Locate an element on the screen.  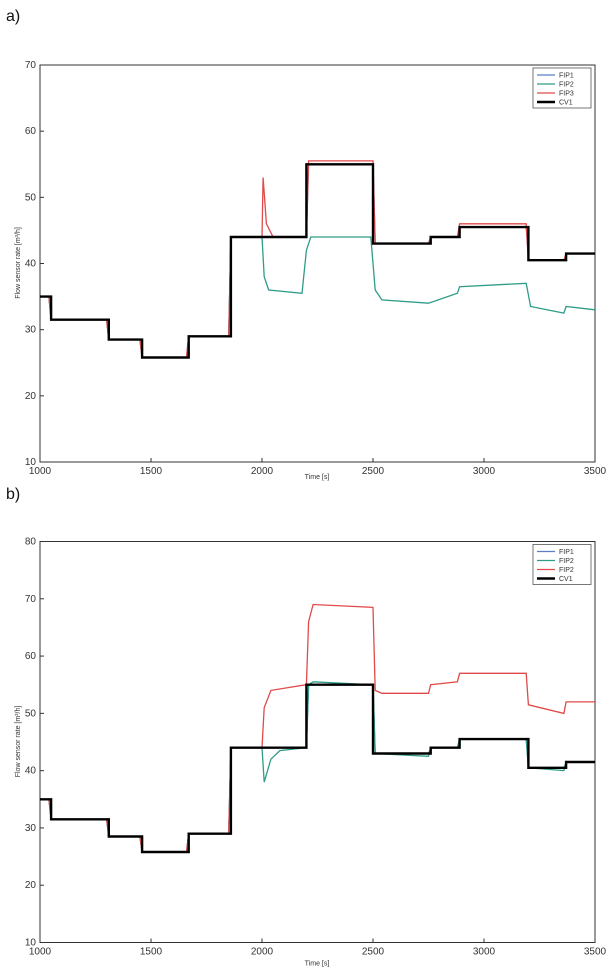
x-axis-label-a: Time [s] is located at coordinates (317, 477).